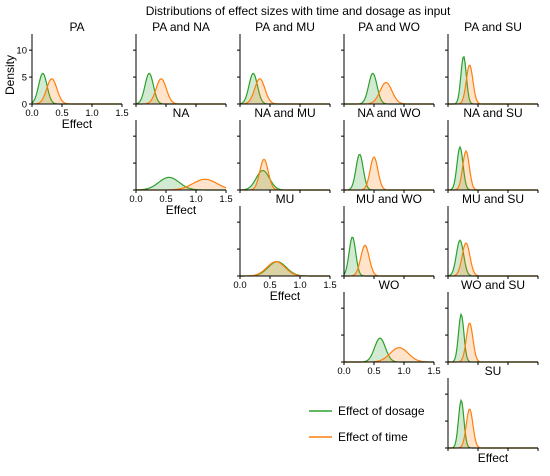  What do you see at coordinates (388, 149) in the screenshot?
I see `panel-na-and-wo: NA and WO` at bounding box center [388, 149].